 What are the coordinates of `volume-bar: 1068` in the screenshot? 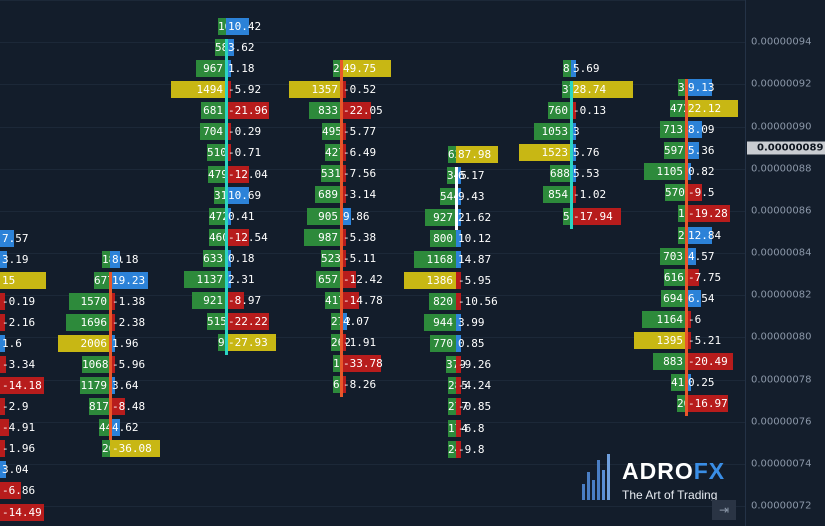 It's located at (96, 364).